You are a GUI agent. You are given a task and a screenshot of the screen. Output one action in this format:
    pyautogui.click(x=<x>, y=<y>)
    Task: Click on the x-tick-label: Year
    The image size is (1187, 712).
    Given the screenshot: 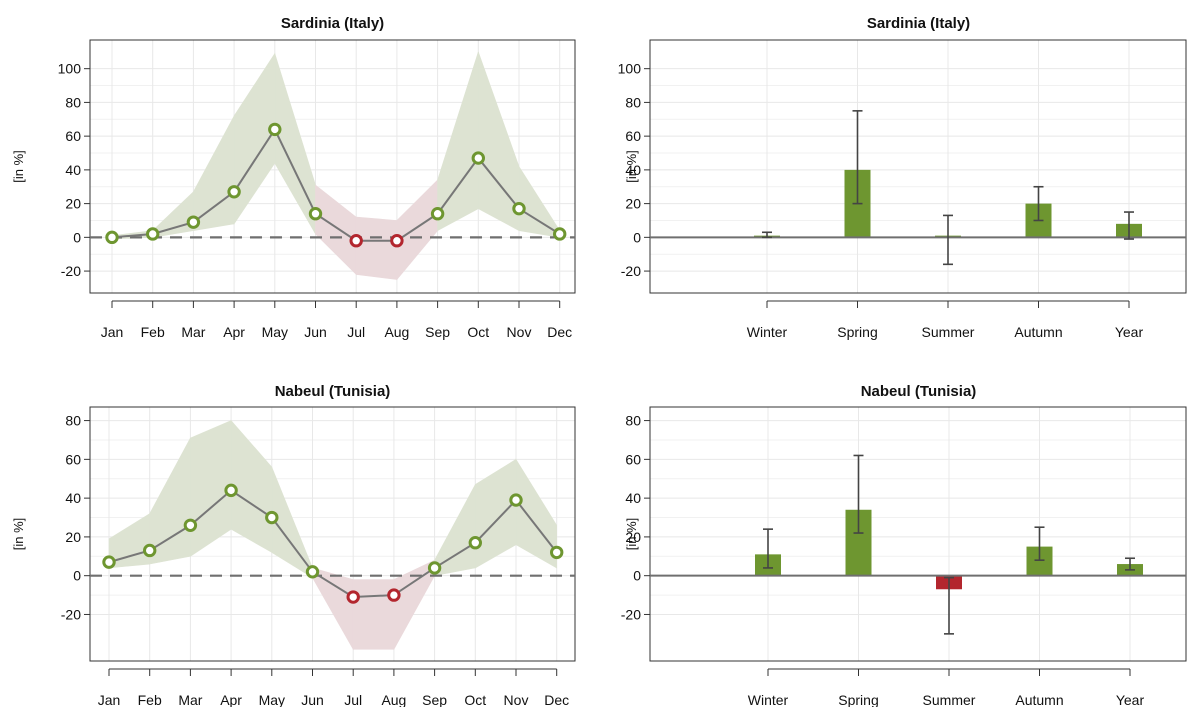 What is the action you would take?
    pyautogui.click(x=1129, y=332)
    